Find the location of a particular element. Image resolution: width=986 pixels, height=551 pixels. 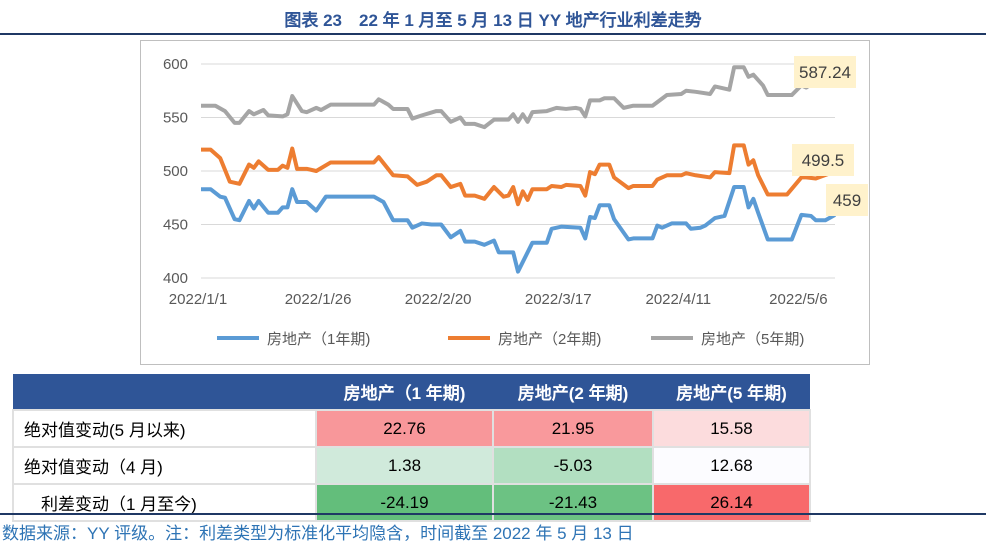

end-label: 587.24 is located at coordinates (825, 72).